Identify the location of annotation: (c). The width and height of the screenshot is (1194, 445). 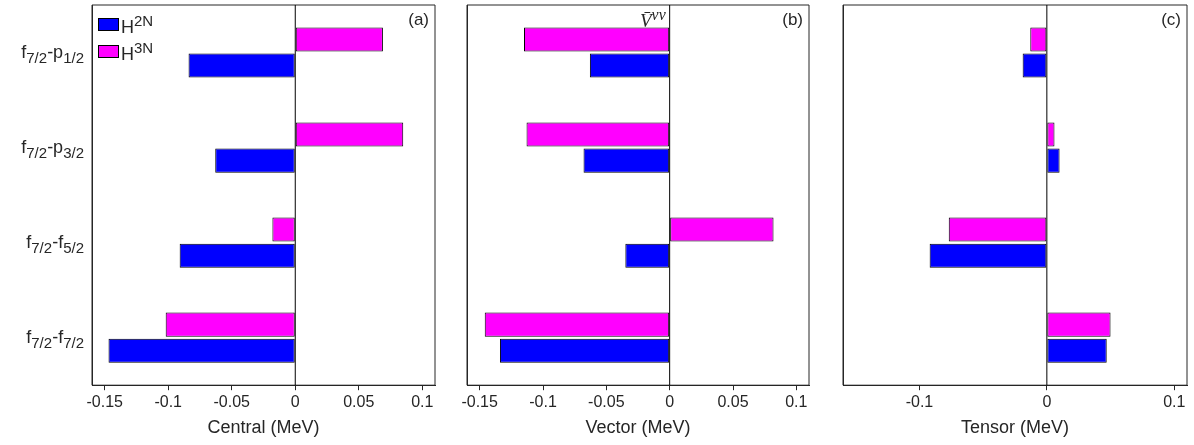
(1171, 20).